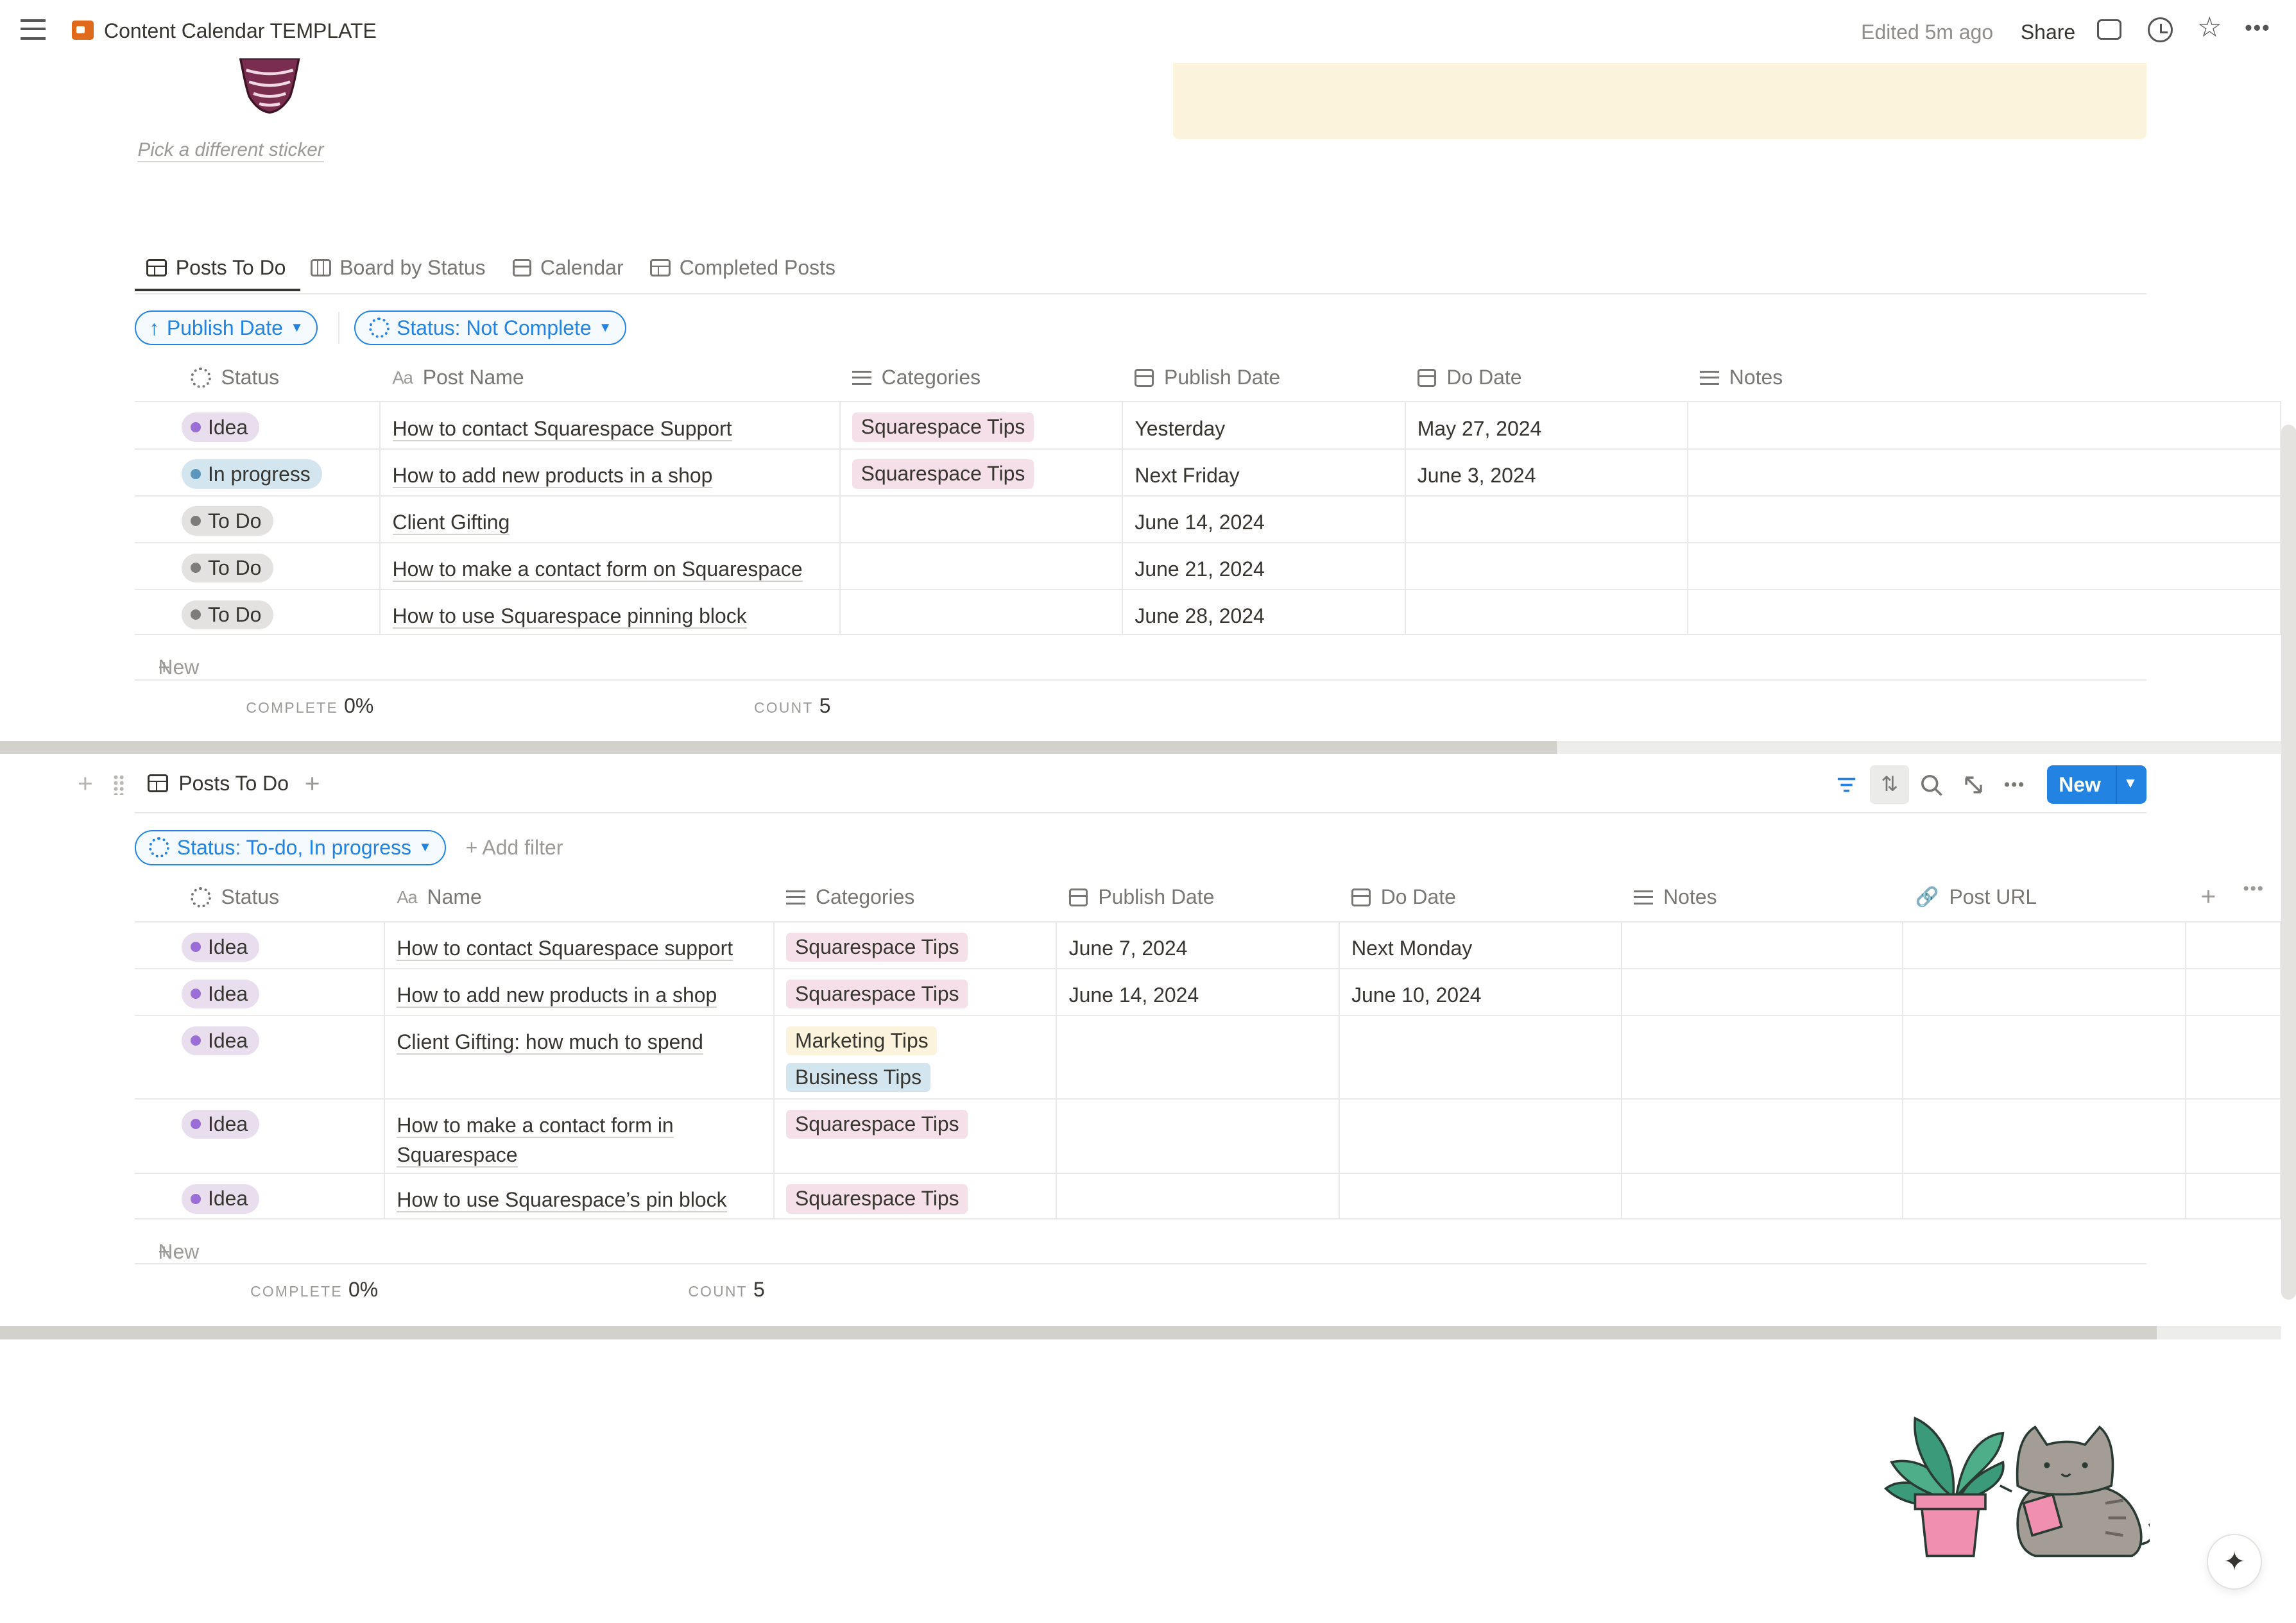 The image size is (2296, 1623). I want to click on column-header: Do Date, so click(1403, 897).